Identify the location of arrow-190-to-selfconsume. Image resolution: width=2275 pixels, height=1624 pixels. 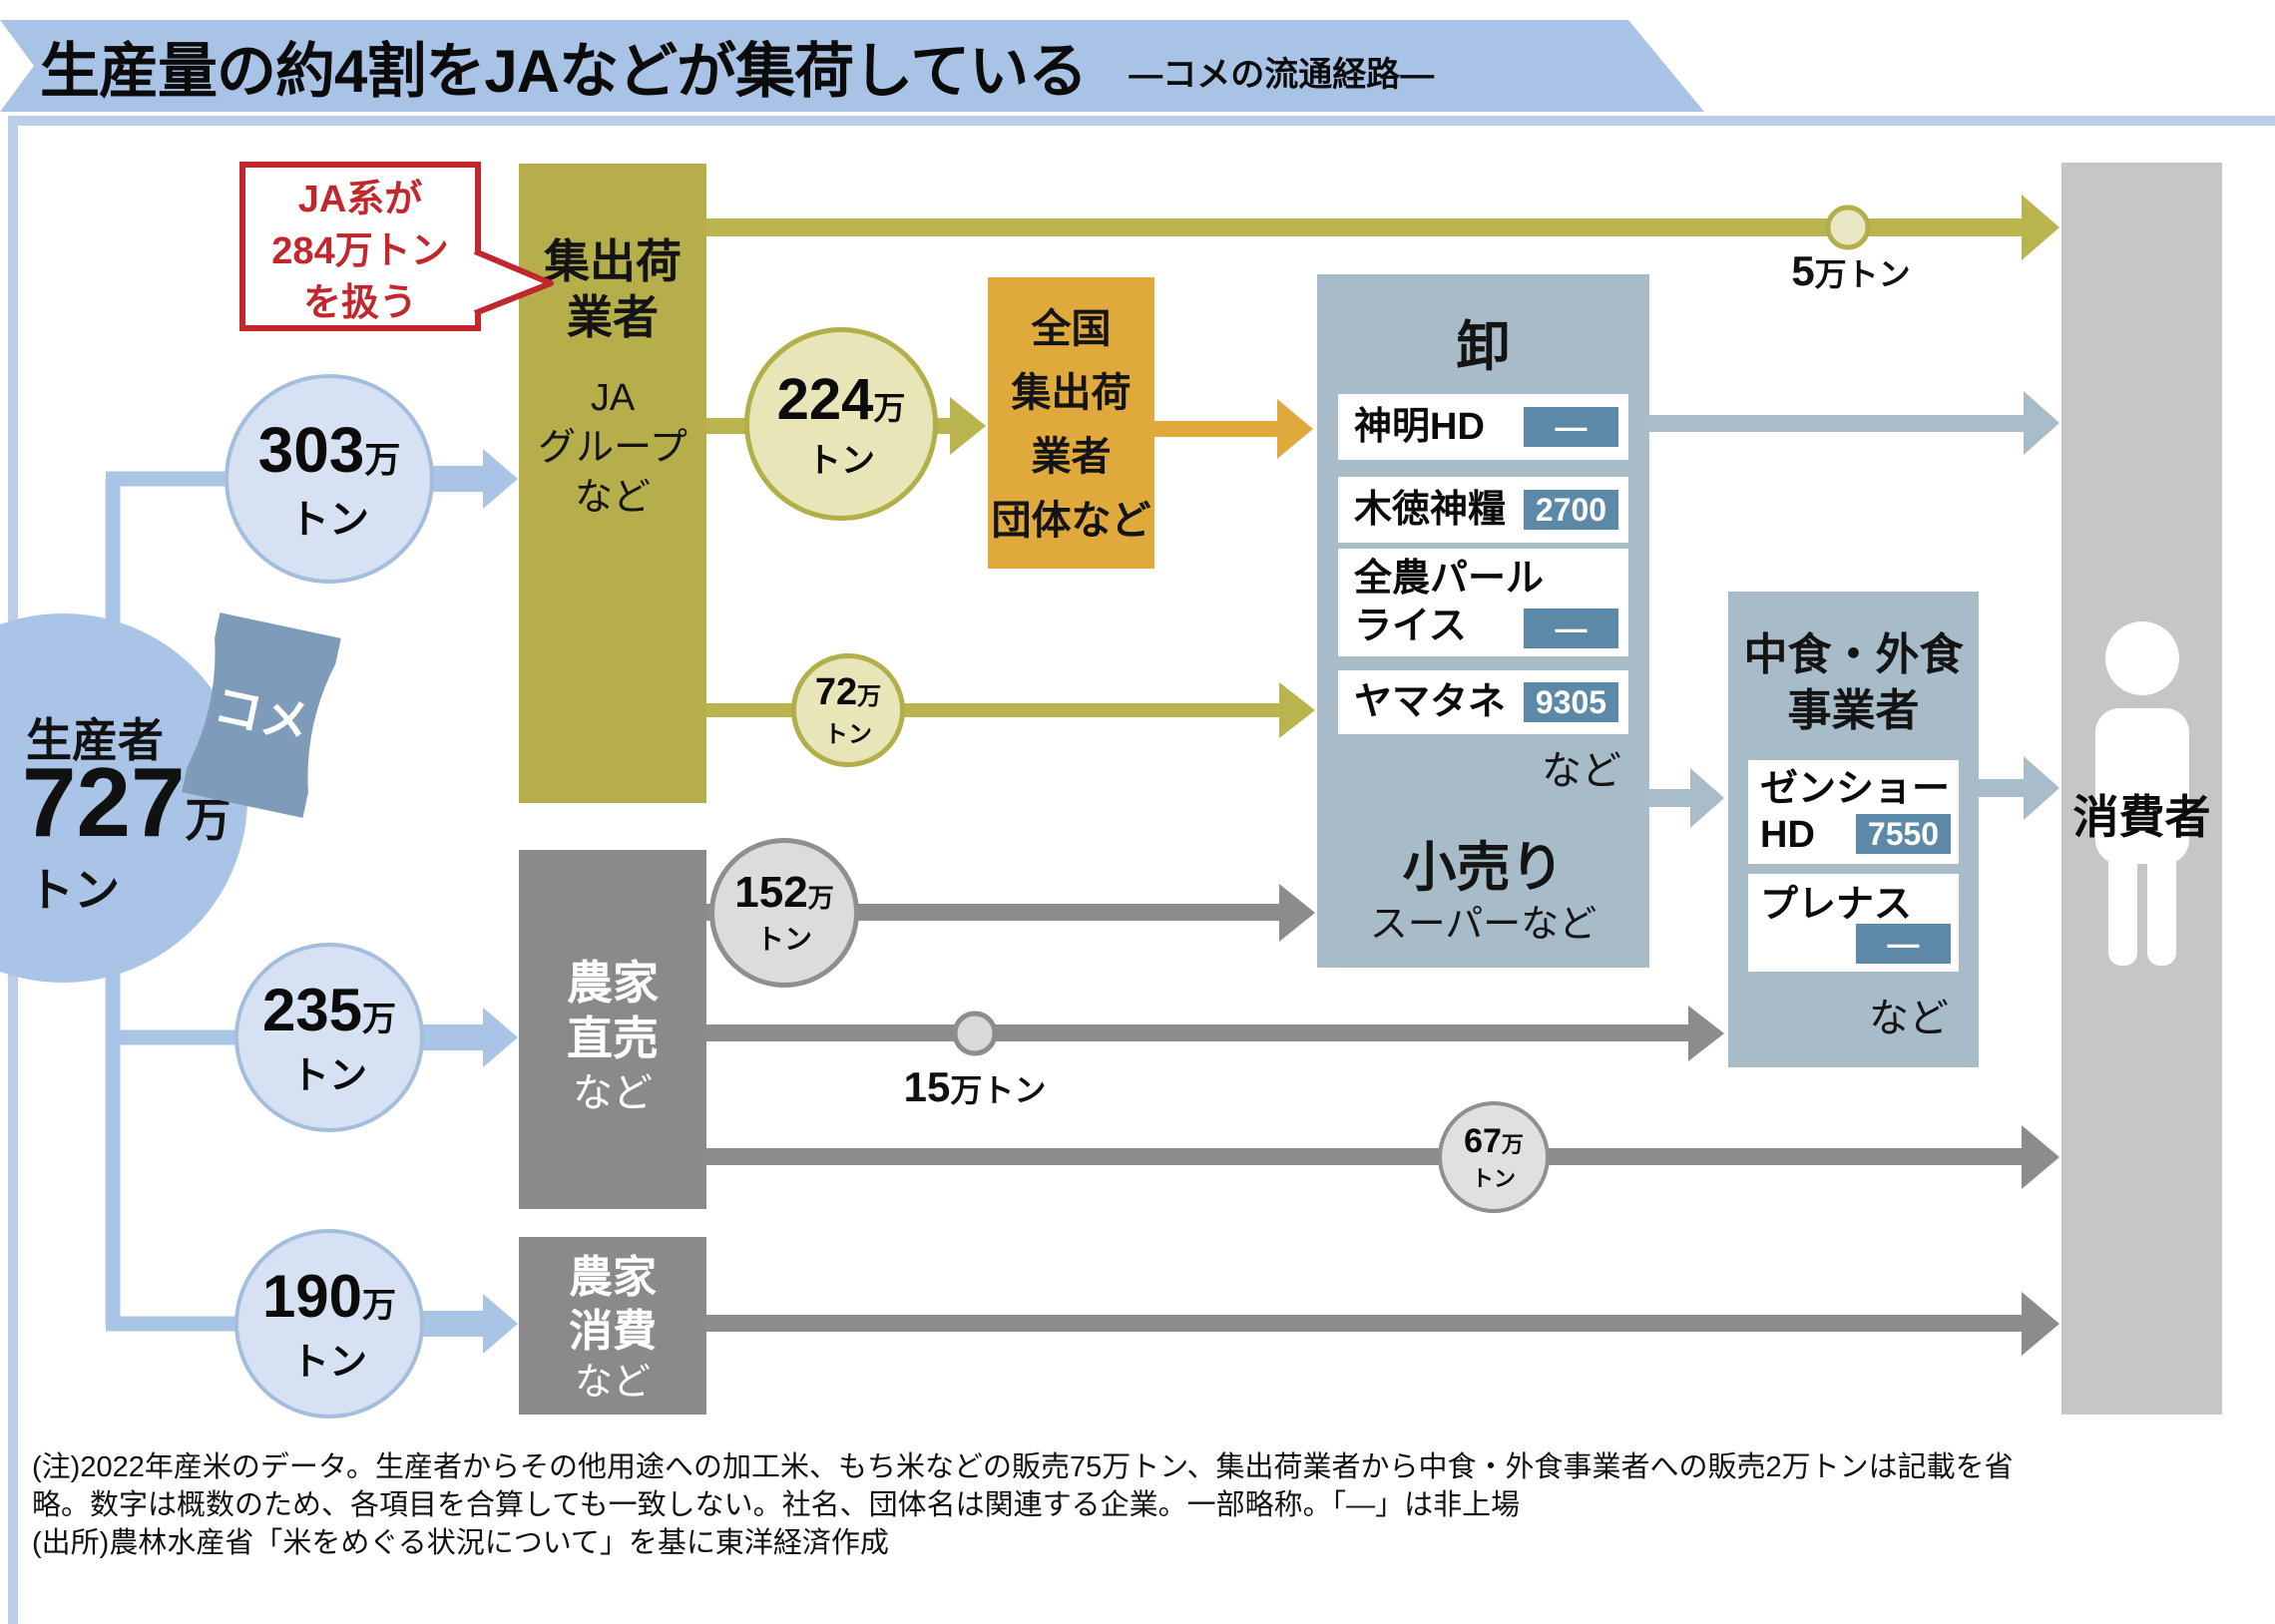
(469, 1324).